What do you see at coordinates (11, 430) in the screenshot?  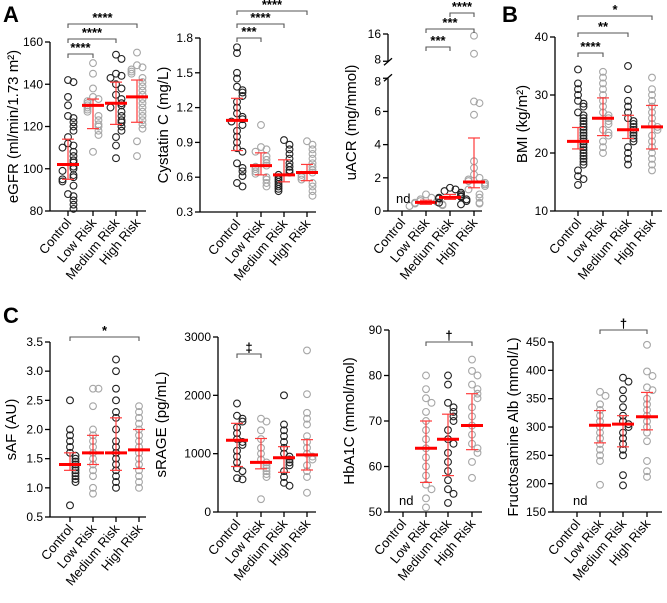 I see `y-axis-label: sAF (AU)` at bounding box center [11, 430].